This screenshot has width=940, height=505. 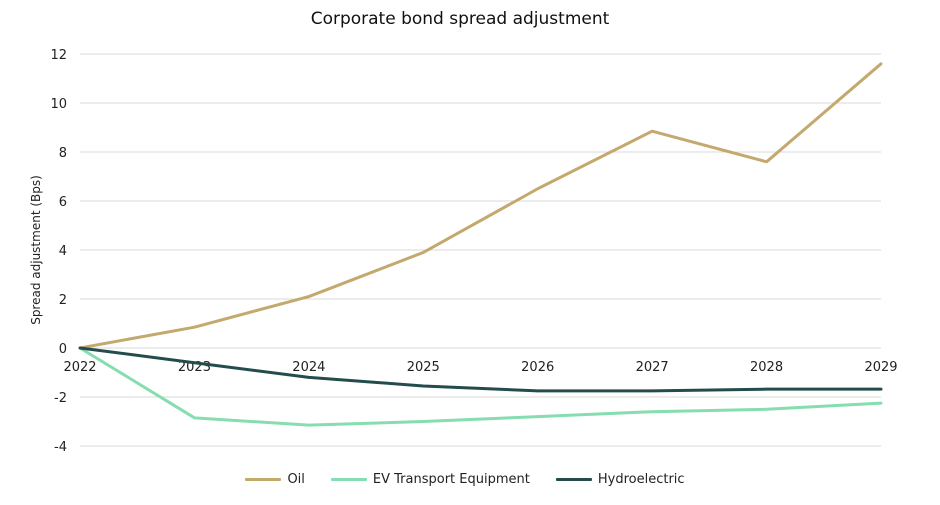 What do you see at coordinates (296, 479) in the screenshot?
I see `legend-label: Oil` at bounding box center [296, 479].